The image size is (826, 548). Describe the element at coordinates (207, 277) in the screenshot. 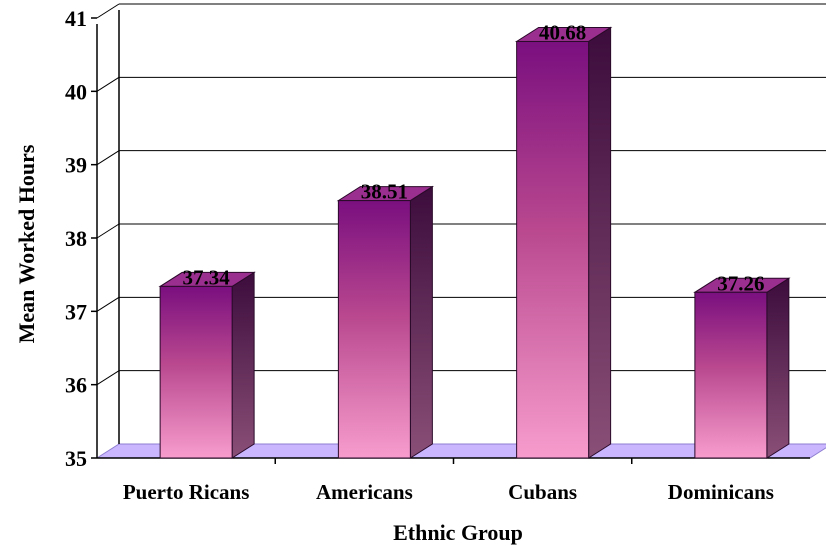

I see `bar-value-label: 37.34` at that location.